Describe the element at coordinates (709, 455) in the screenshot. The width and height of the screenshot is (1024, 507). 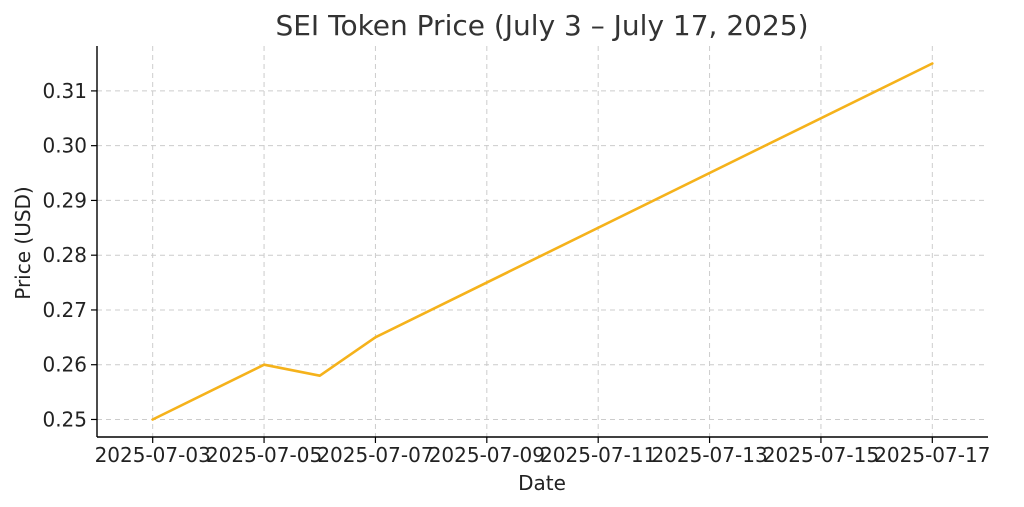
I see `x-tick-label: 2025-07-13` at that location.